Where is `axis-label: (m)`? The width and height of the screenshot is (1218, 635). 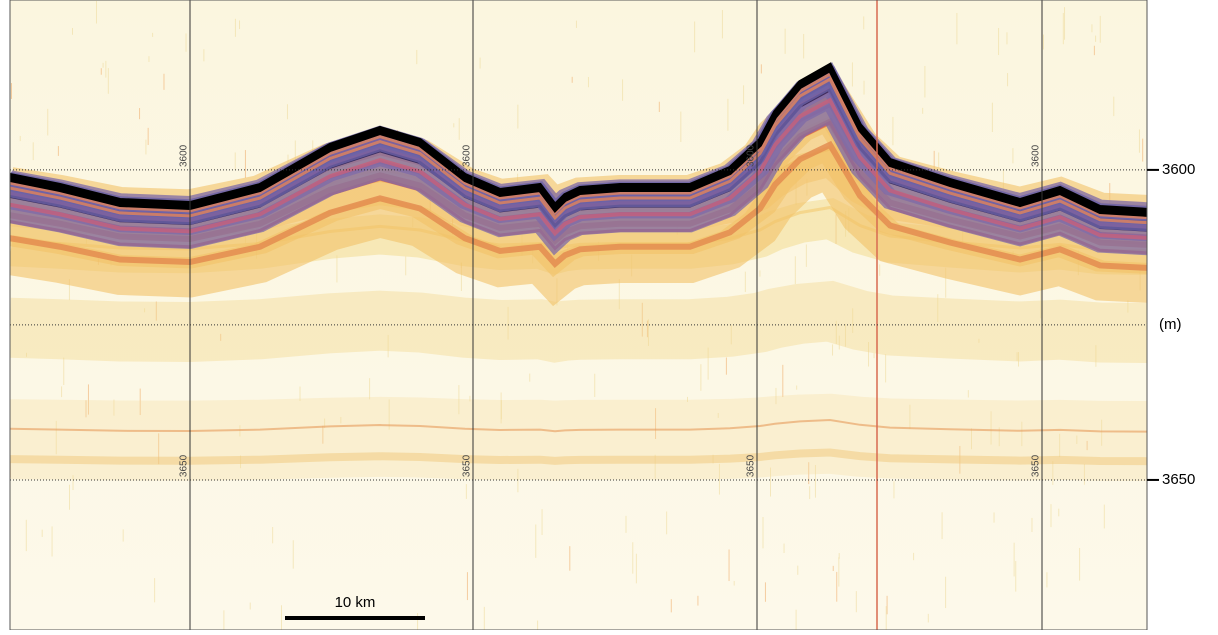
axis-label: (m) is located at coordinates (1170, 324).